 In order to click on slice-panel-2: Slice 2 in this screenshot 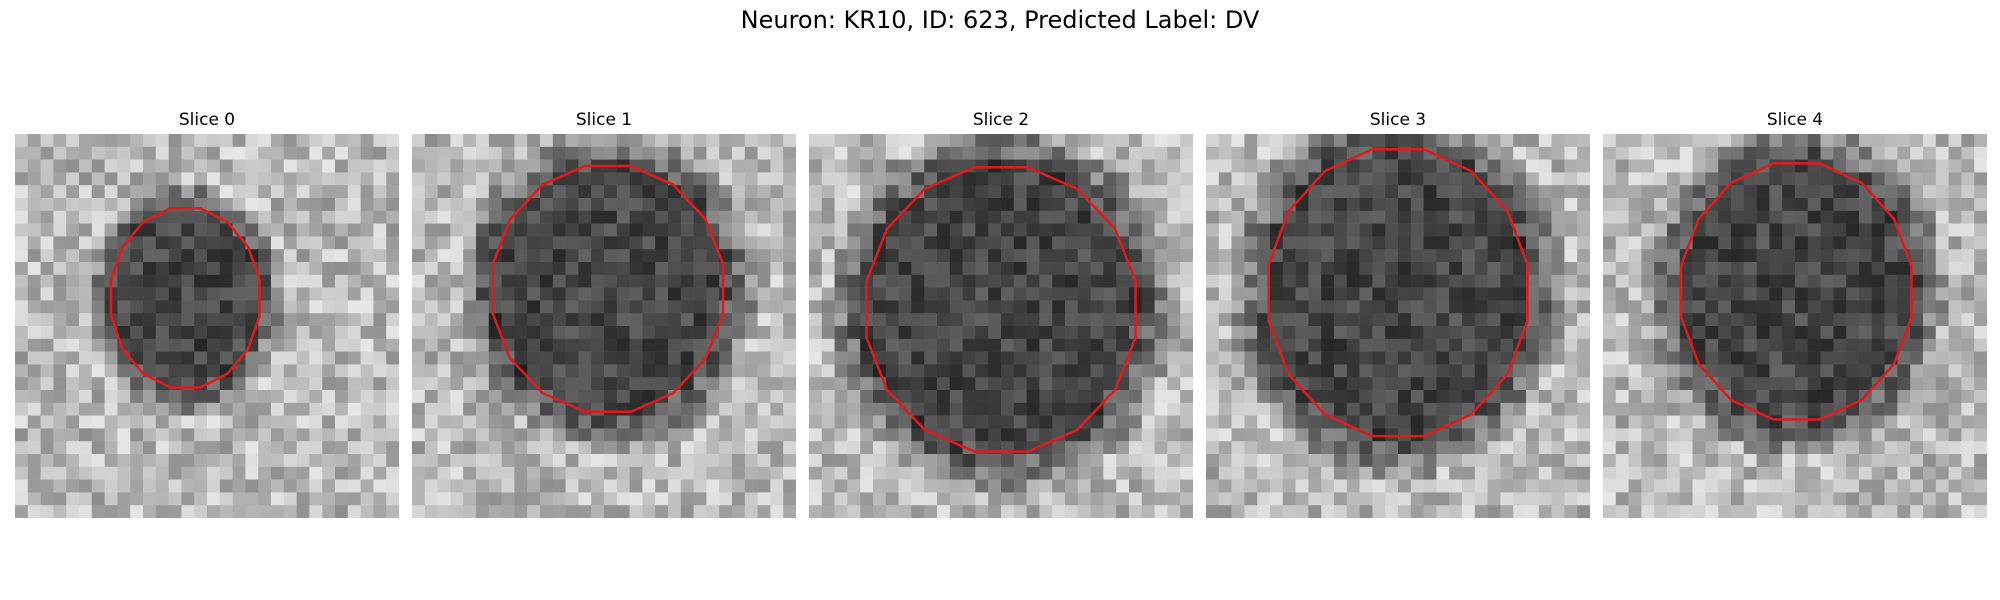, I will do `click(1001, 313)`.